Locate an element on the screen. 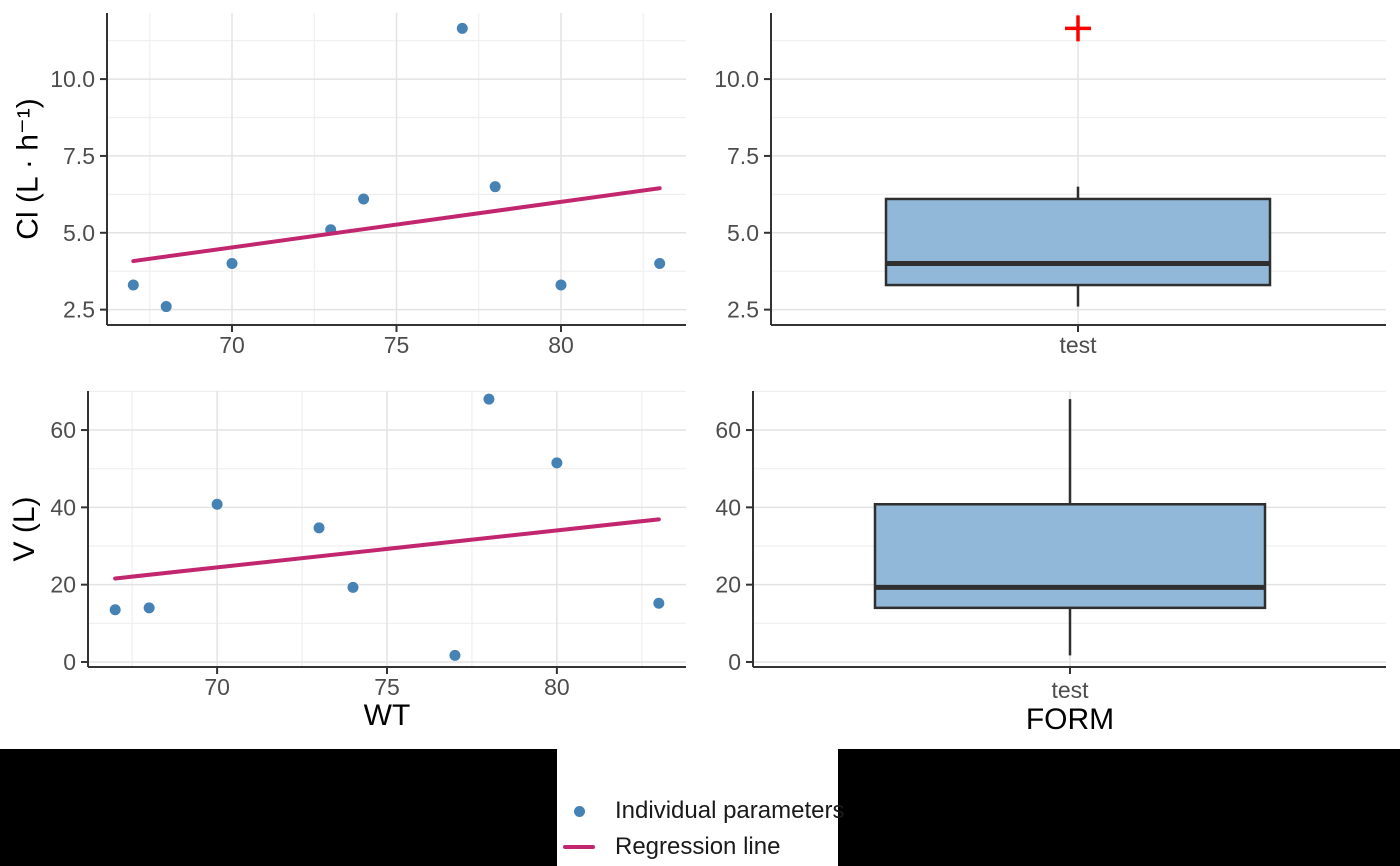 The image size is (1400, 866). legend-label-individual-parameters: Individual parameters is located at coordinates (730, 810).